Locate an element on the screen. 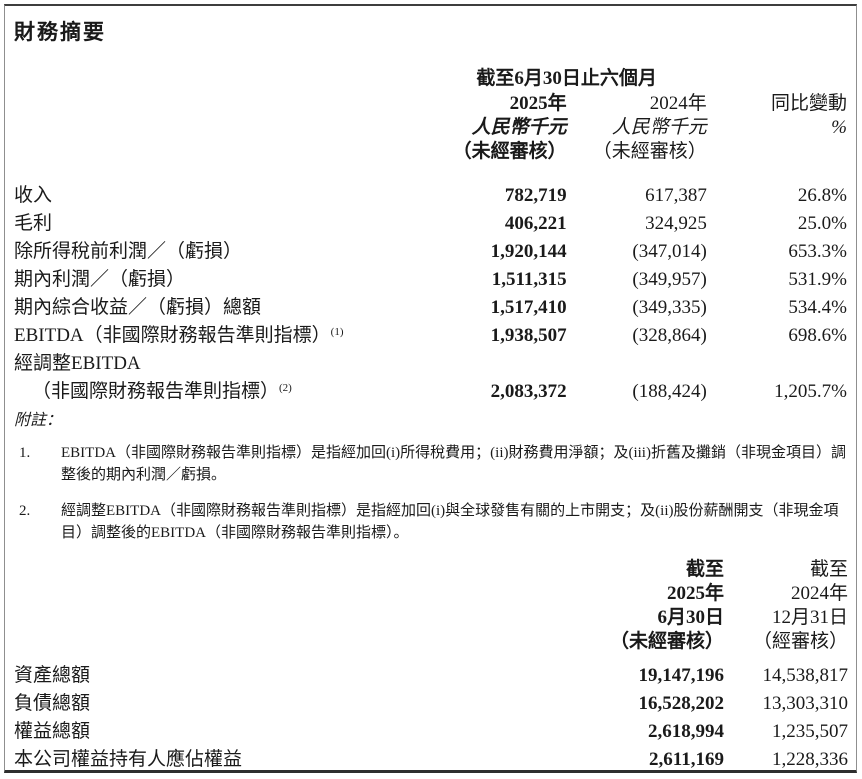 Image resolution: width=862 pixels, height=779 pixels. row-label: EBITDA（非國際財務報告準則指標）(1) is located at coordinates (179, 335).